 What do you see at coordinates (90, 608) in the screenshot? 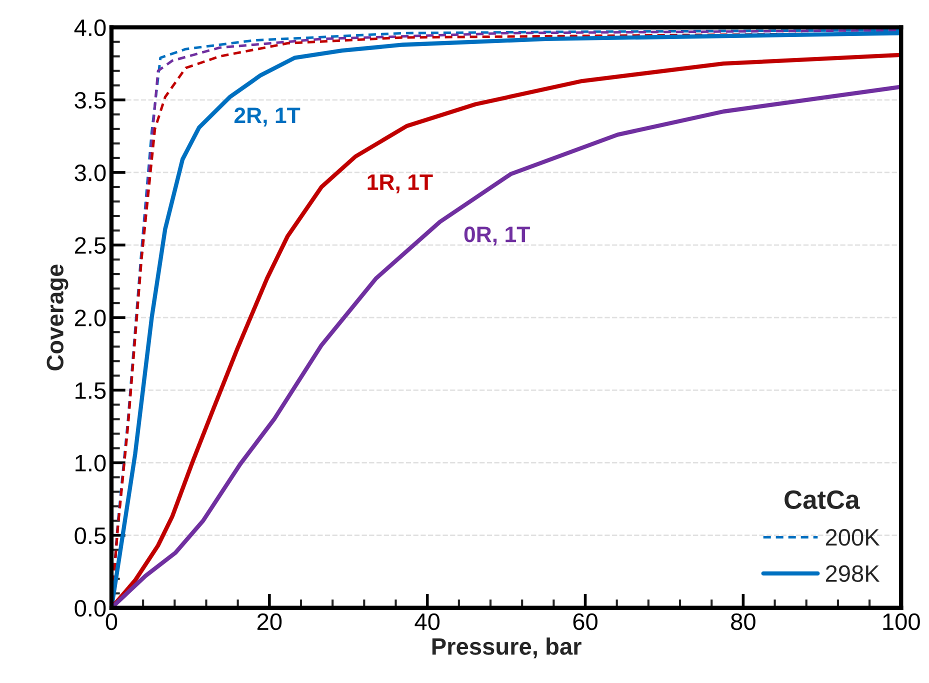
I see `y-tick-label: 0.0` at bounding box center [90, 608].